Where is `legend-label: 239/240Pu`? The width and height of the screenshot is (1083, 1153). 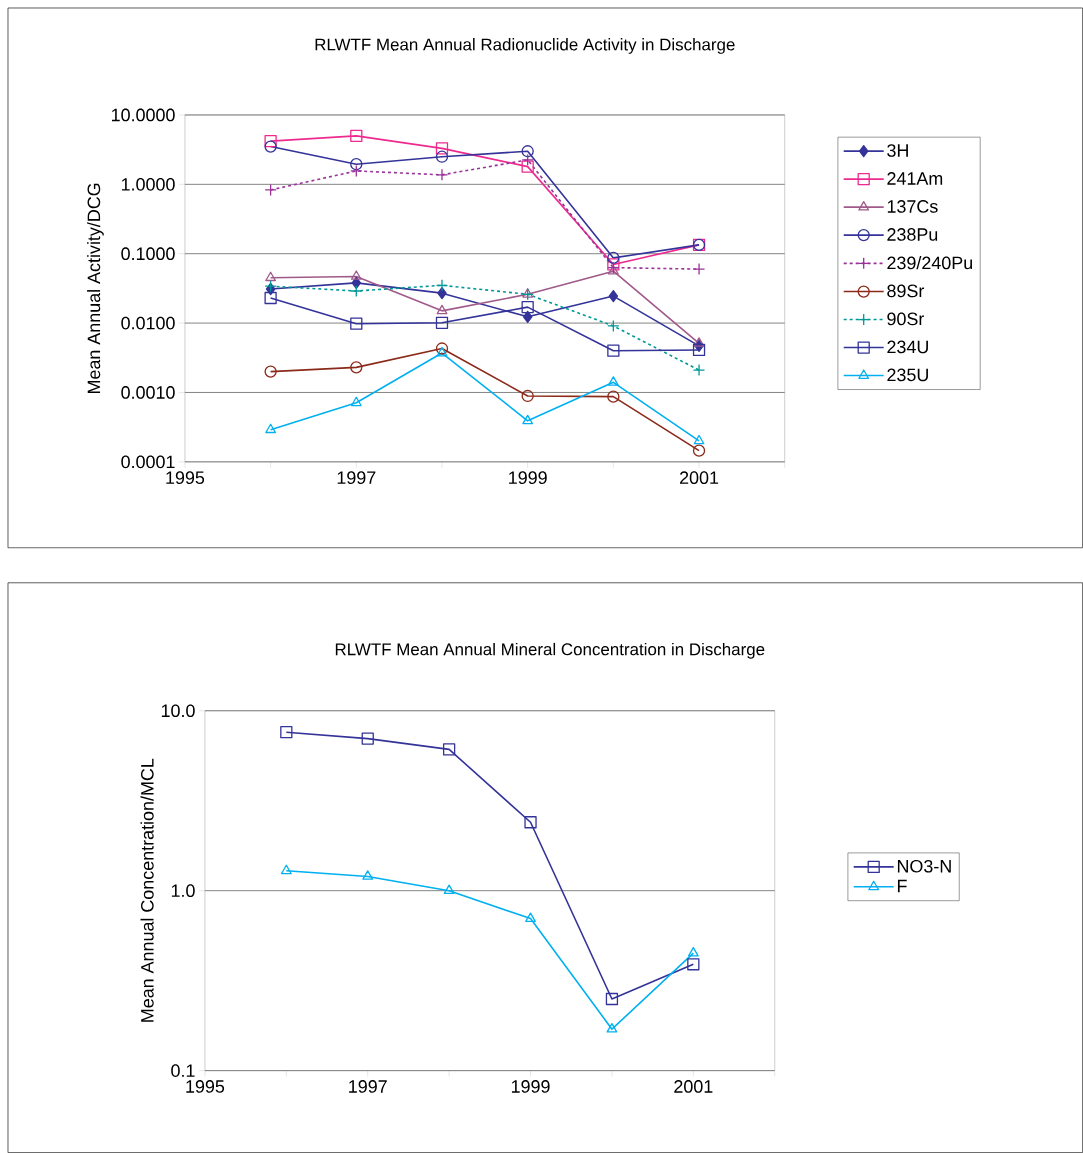
legend-label: 239/240Pu is located at coordinates (929, 263).